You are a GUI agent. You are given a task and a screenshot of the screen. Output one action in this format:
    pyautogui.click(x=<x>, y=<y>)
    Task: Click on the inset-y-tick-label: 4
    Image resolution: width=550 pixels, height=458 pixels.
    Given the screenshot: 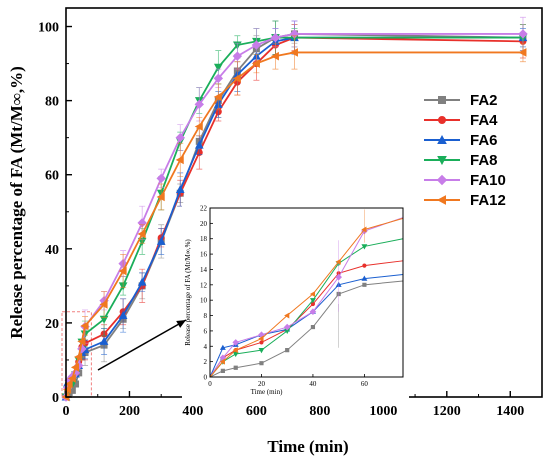 What is the action you would take?
    pyautogui.click(x=206, y=347)
    